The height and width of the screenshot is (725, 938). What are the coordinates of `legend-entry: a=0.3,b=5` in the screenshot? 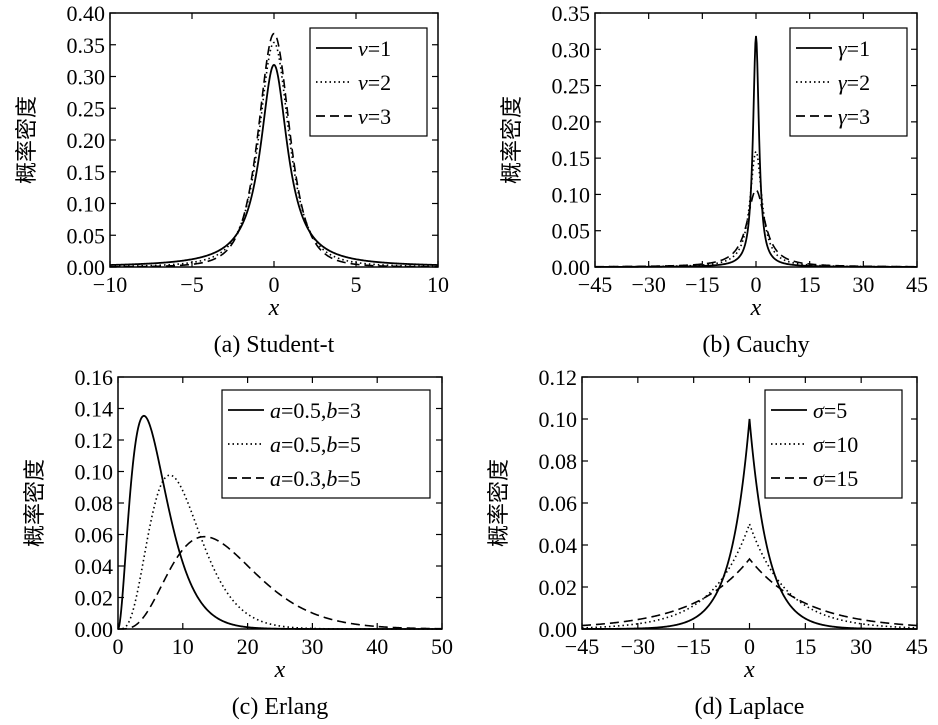 It's located at (315, 478).